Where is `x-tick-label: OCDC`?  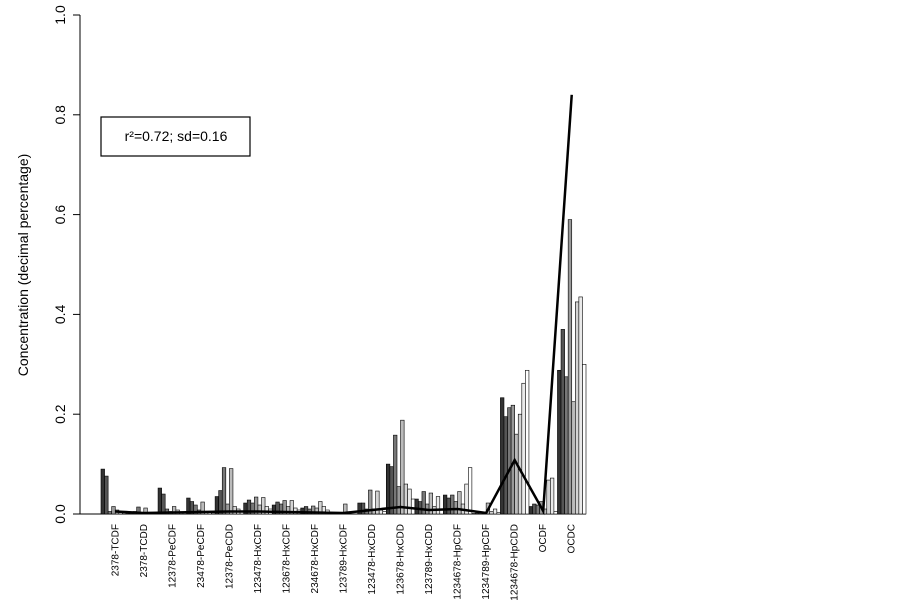 x-tick-label: OCDC is located at coordinates (572, 538).